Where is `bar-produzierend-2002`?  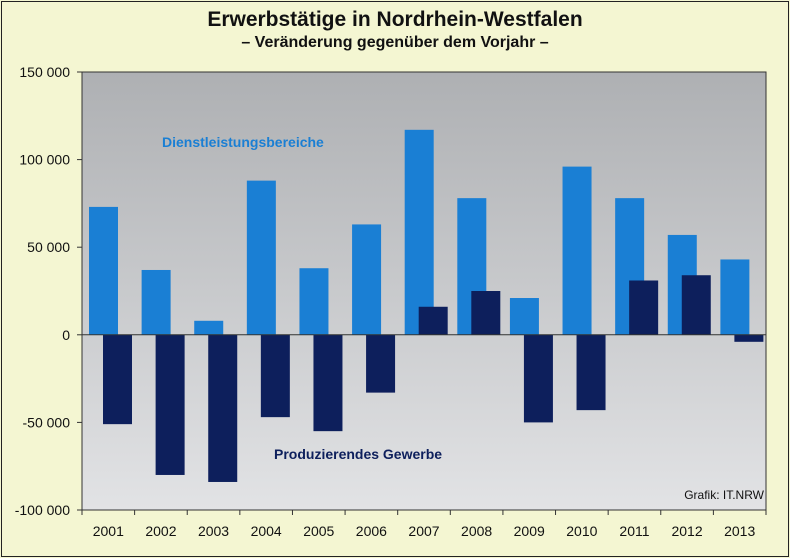 bar-produzierend-2002 is located at coordinates (170, 404).